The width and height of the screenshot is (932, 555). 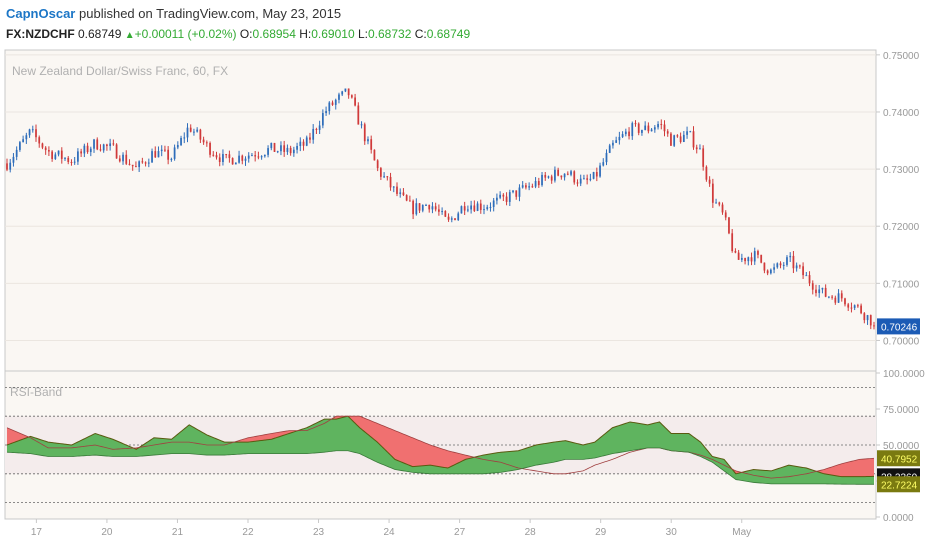 I want to click on rsi-band-red, so click(x=440, y=446).